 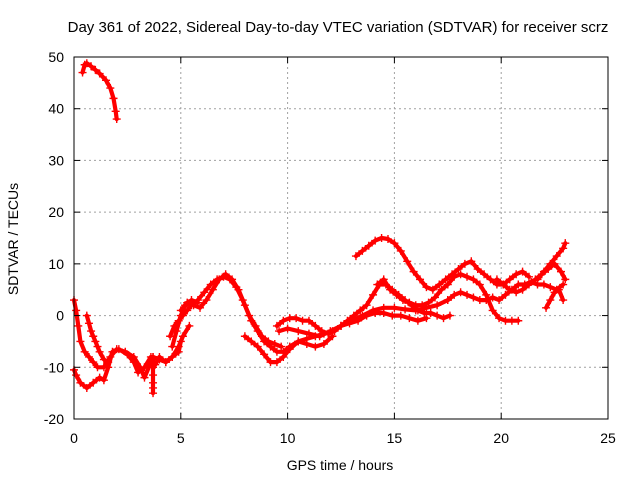 I want to click on series-line, so click(x=127, y=339).